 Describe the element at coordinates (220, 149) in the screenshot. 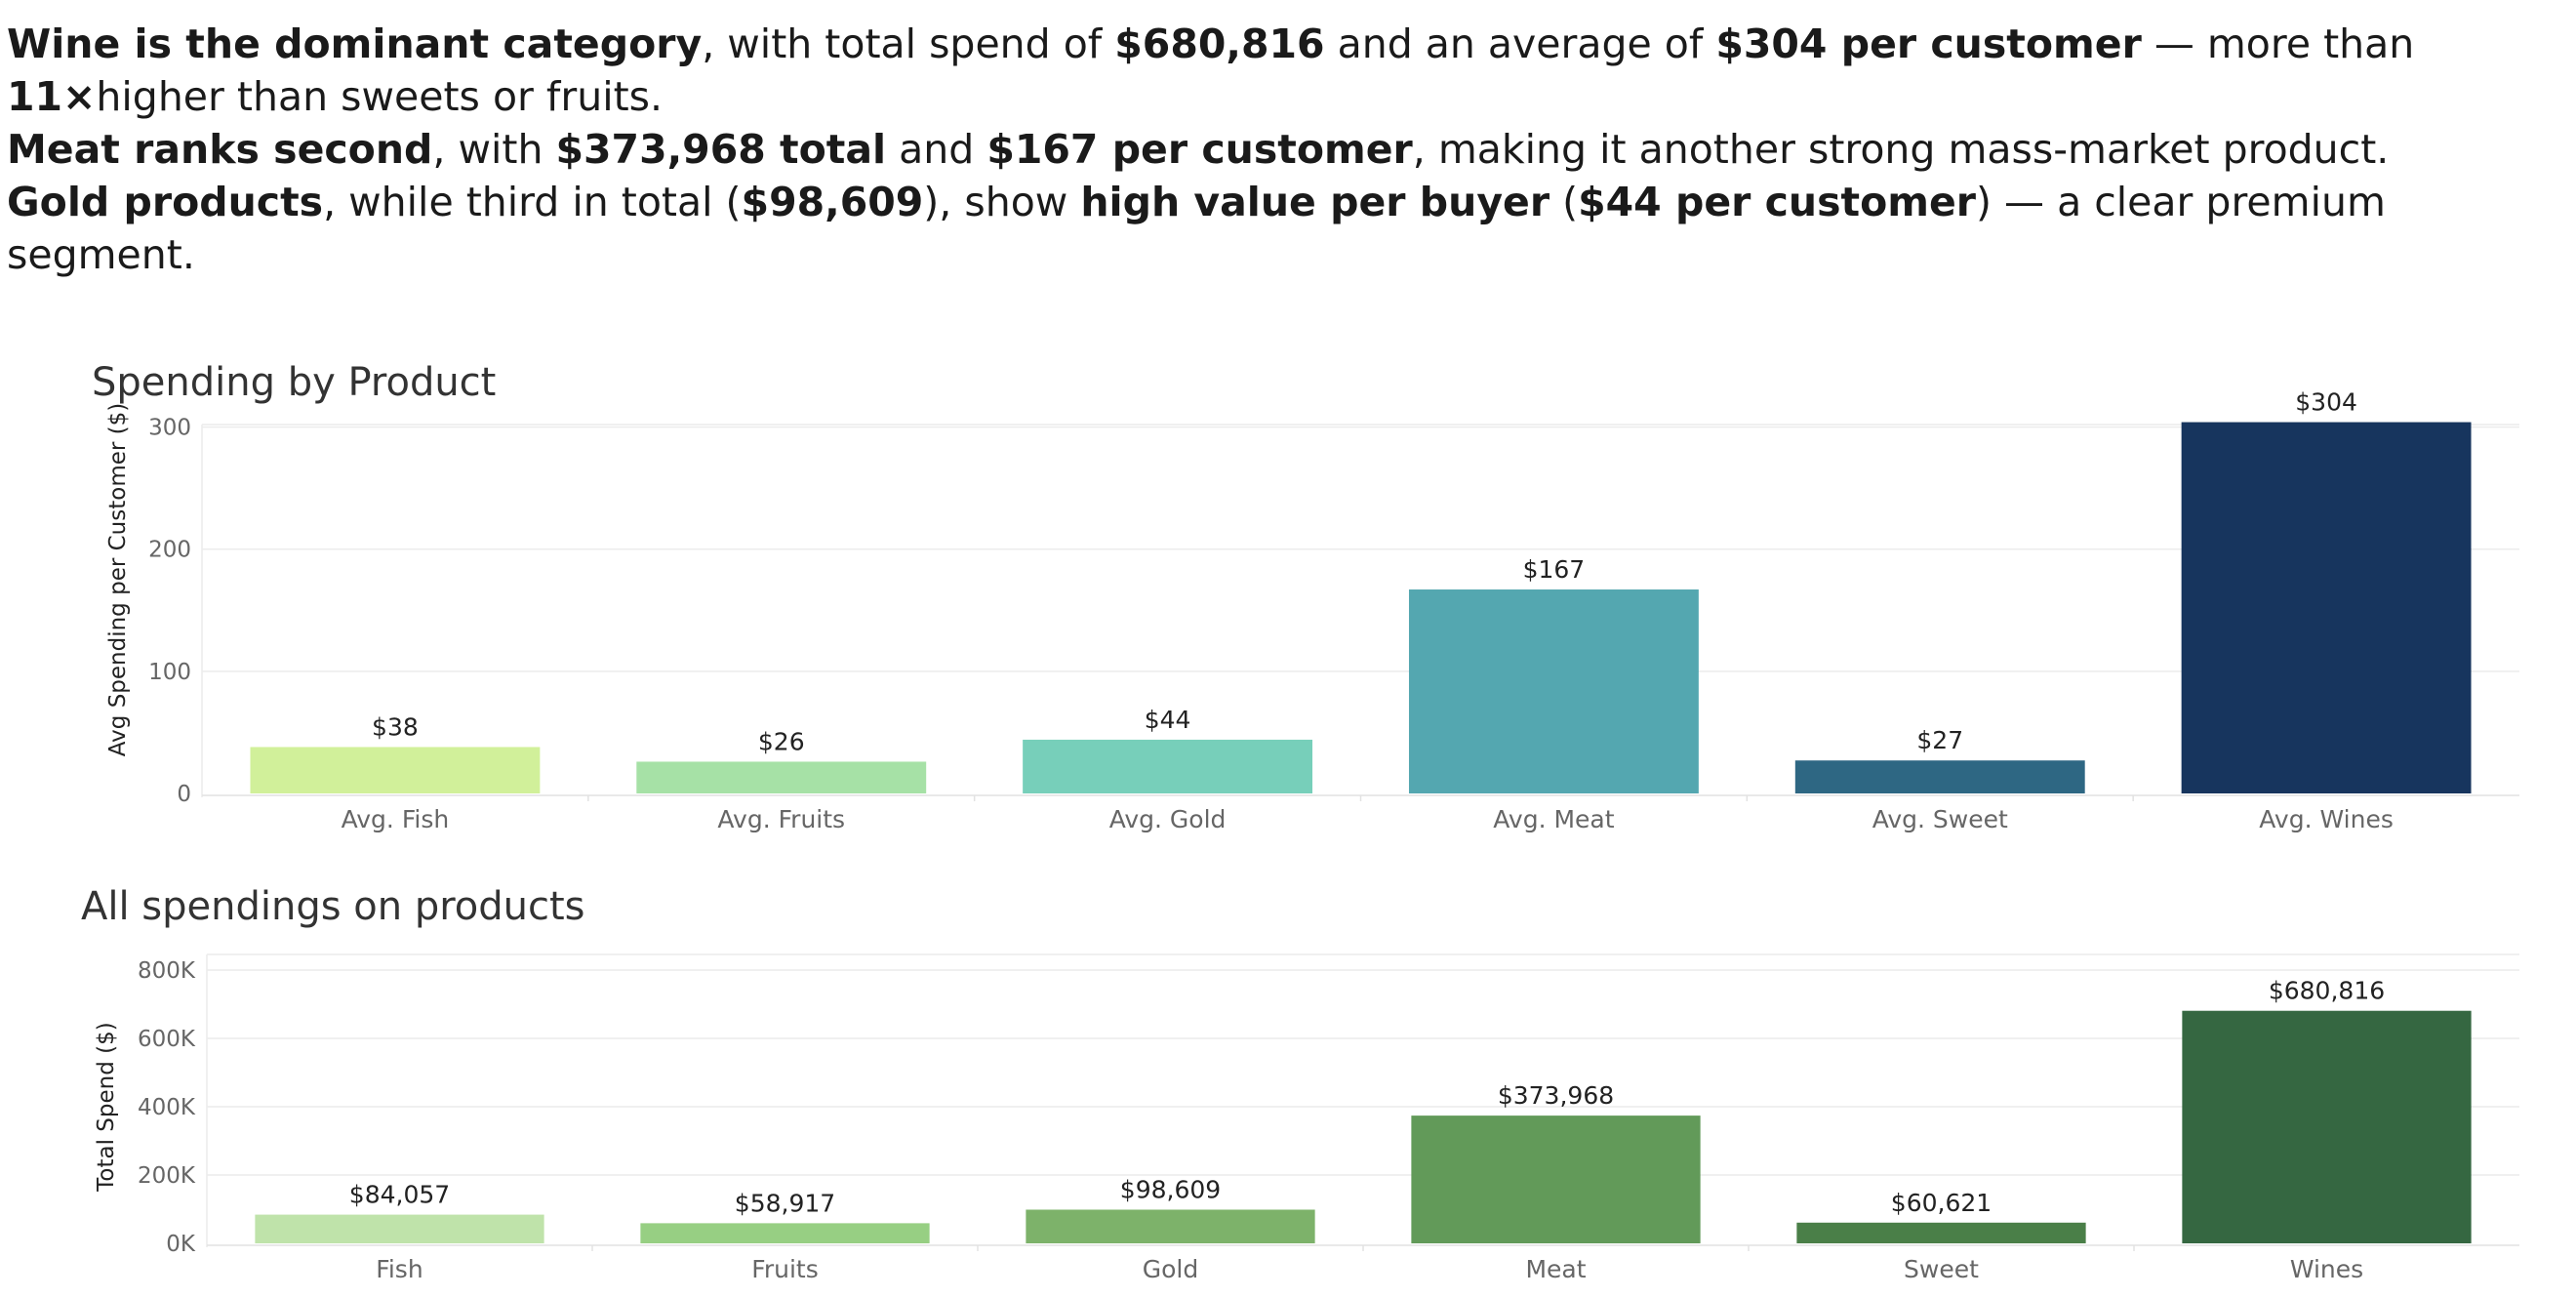

I see `summary-bold: Meat ranks second` at that location.